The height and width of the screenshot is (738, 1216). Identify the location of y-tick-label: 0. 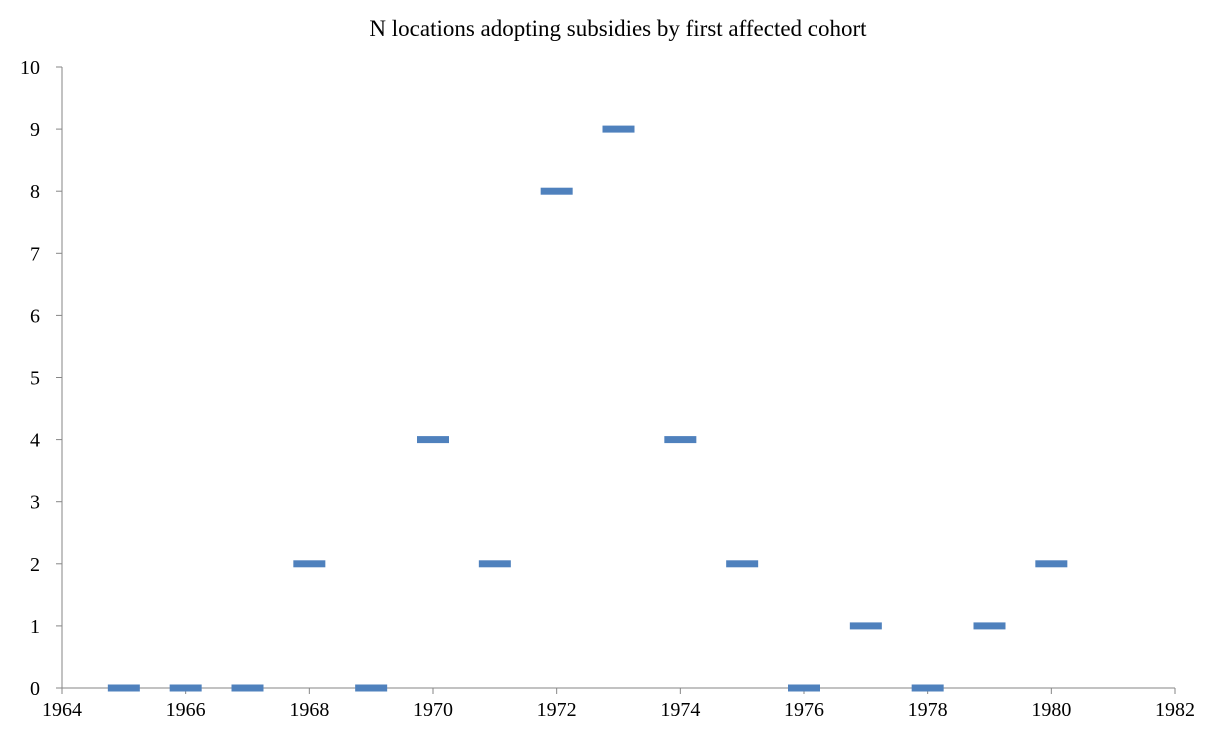
(35, 689).